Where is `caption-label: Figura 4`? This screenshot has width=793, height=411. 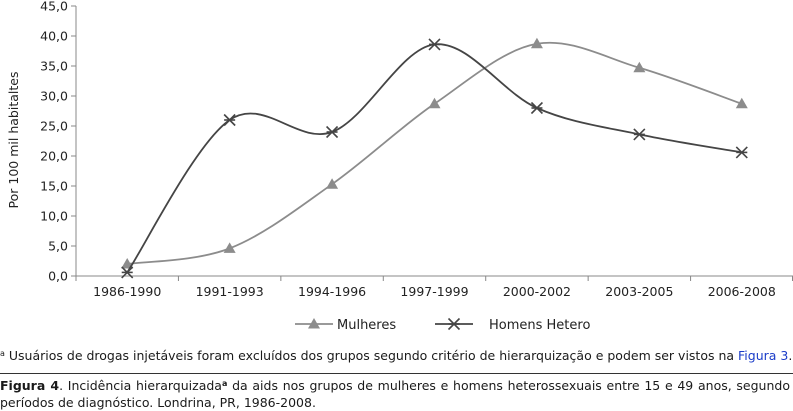
caption-label: Figura 4 is located at coordinates (30, 385).